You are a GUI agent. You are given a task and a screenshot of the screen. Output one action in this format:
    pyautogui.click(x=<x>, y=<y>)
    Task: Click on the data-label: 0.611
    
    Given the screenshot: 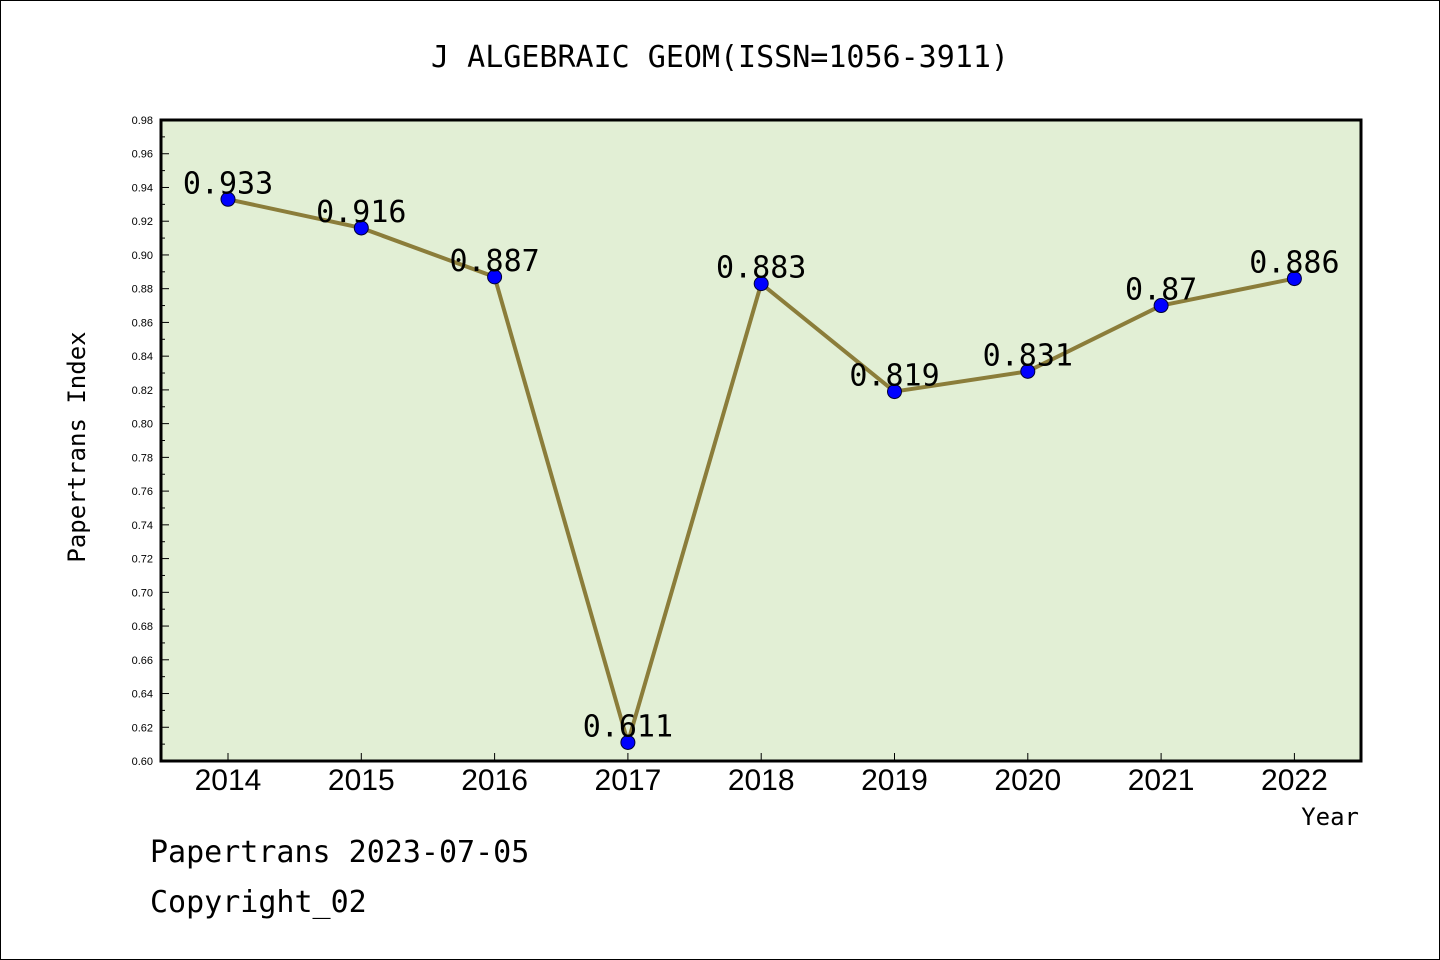 What is the action you would take?
    pyautogui.click(x=628, y=726)
    